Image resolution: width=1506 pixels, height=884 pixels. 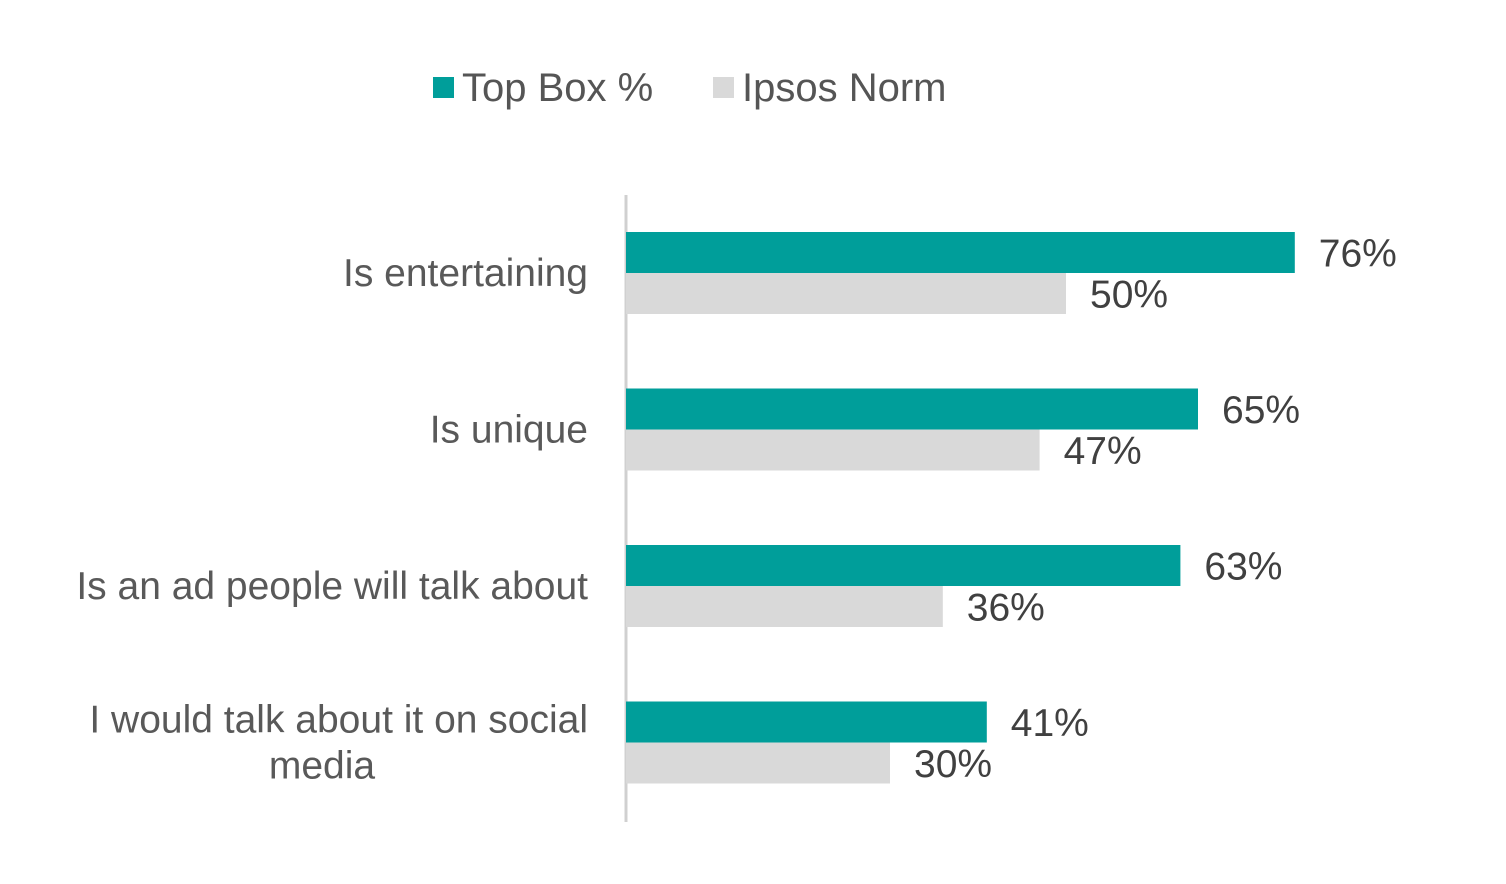 I want to click on data-label-top-box-is-an-ad-people-will-talk-about: 63%, so click(x=1243, y=567).